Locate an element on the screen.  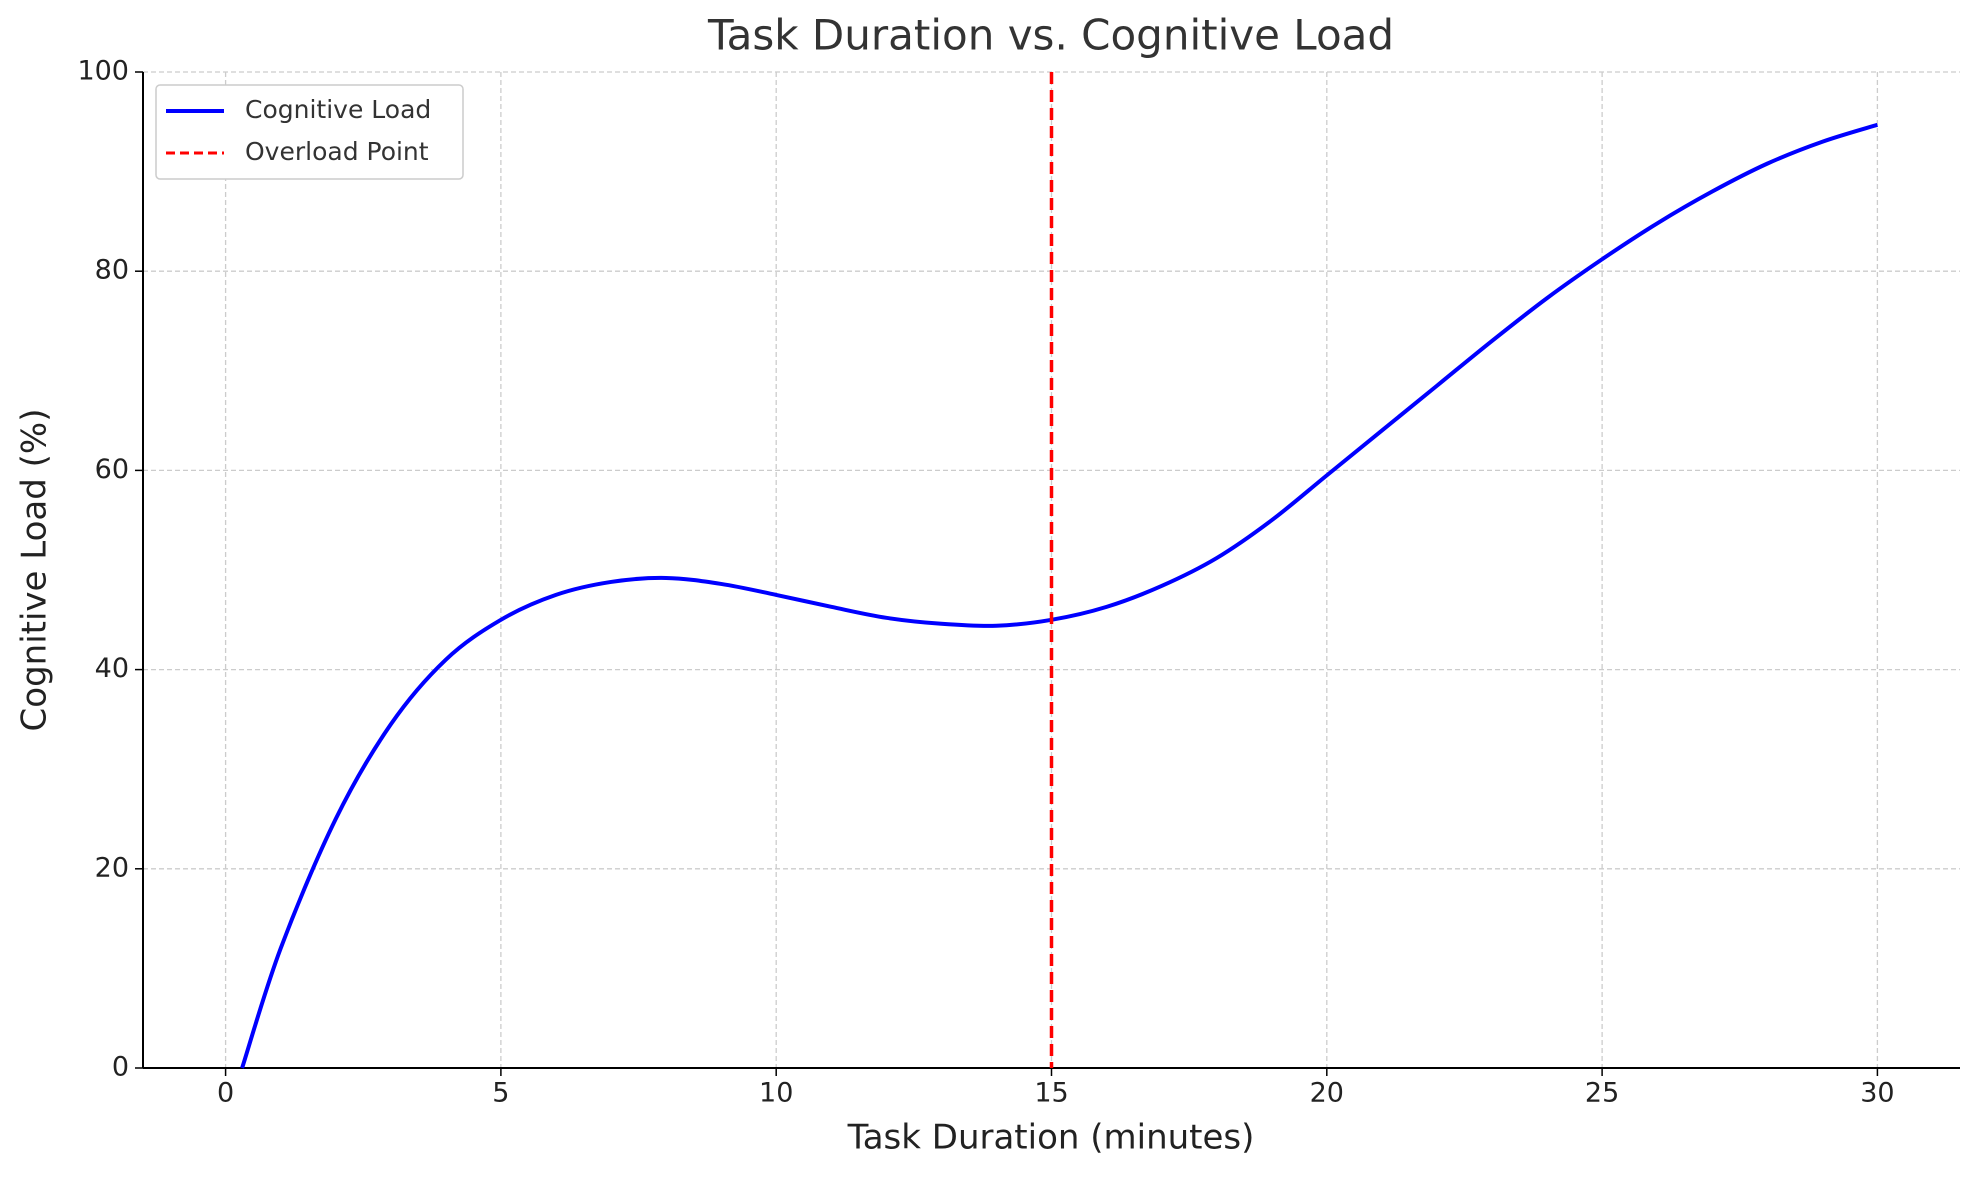
x-tick-label: 30 is located at coordinates (1877, 1093).